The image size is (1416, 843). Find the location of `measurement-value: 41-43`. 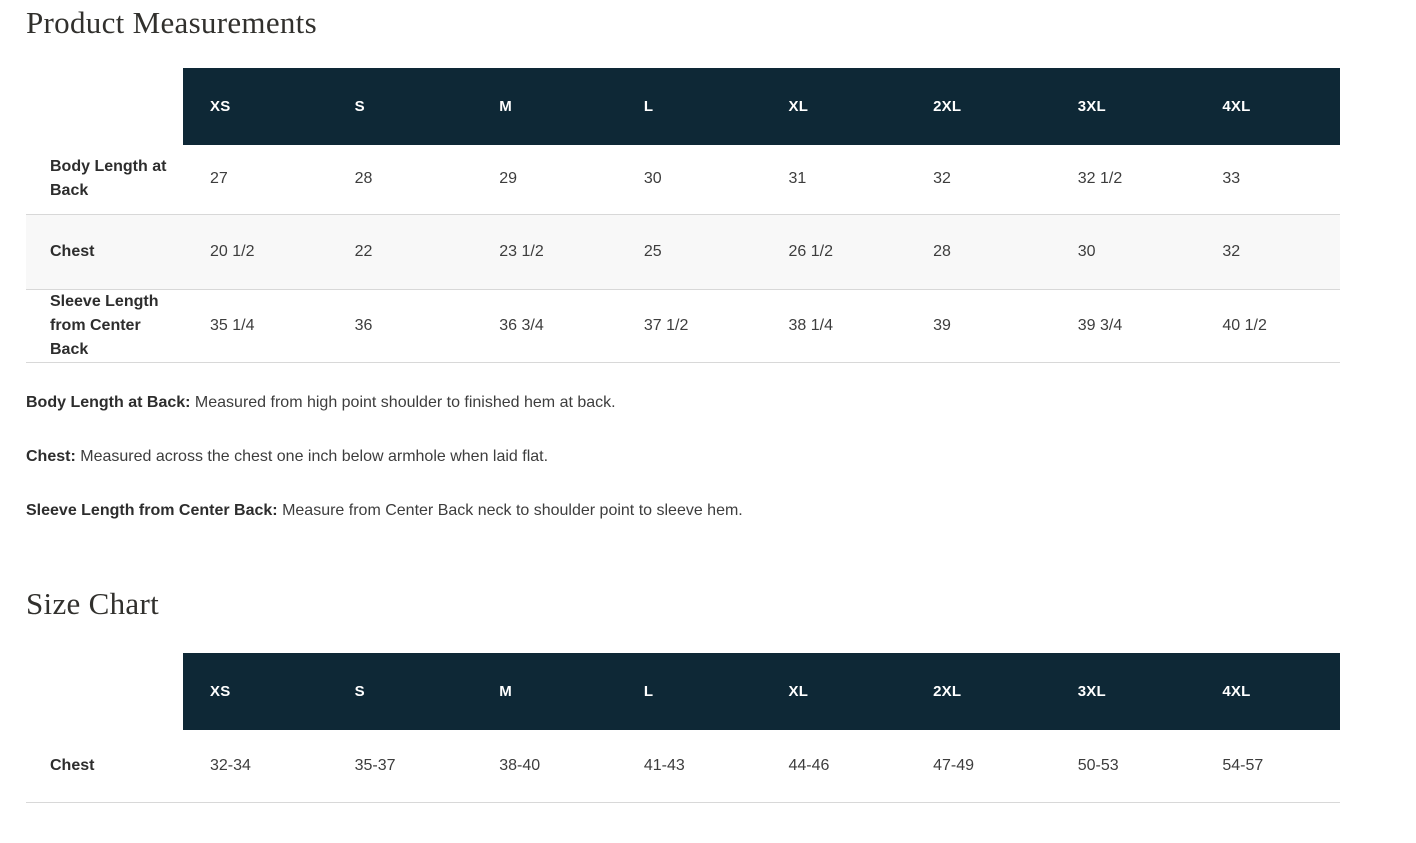

measurement-value: 41-43 is located at coordinates (664, 765).